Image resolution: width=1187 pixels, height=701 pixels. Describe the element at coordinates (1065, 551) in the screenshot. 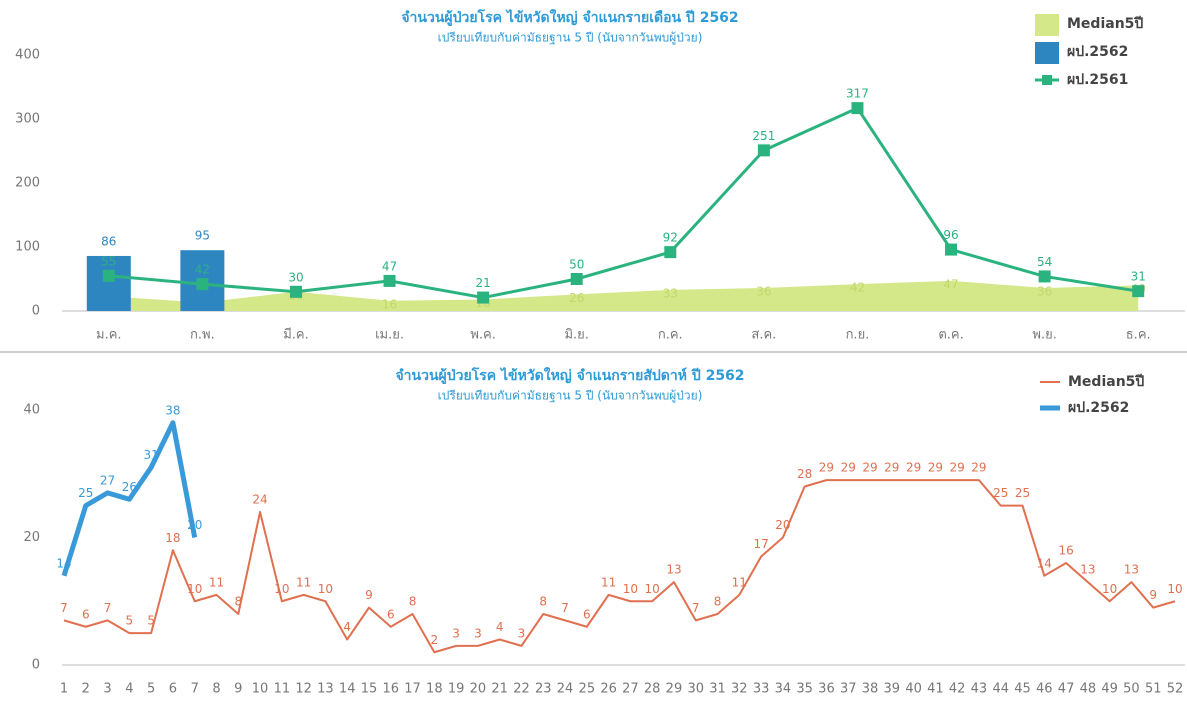

I see `data-label: 16` at that location.